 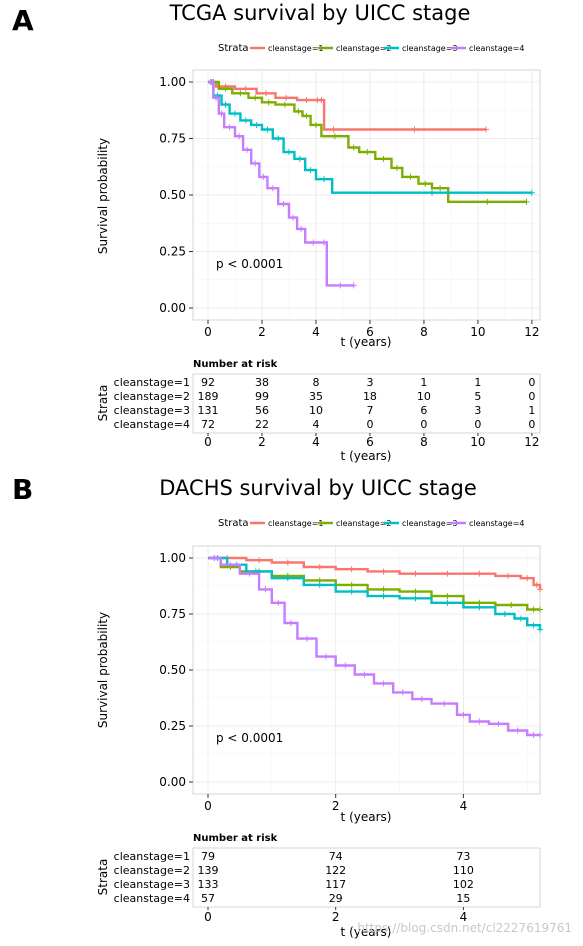 What do you see at coordinates (152, 870) in the screenshot?
I see `risk-row-label-b2: cleanstage=2` at bounding box center [152, 870].